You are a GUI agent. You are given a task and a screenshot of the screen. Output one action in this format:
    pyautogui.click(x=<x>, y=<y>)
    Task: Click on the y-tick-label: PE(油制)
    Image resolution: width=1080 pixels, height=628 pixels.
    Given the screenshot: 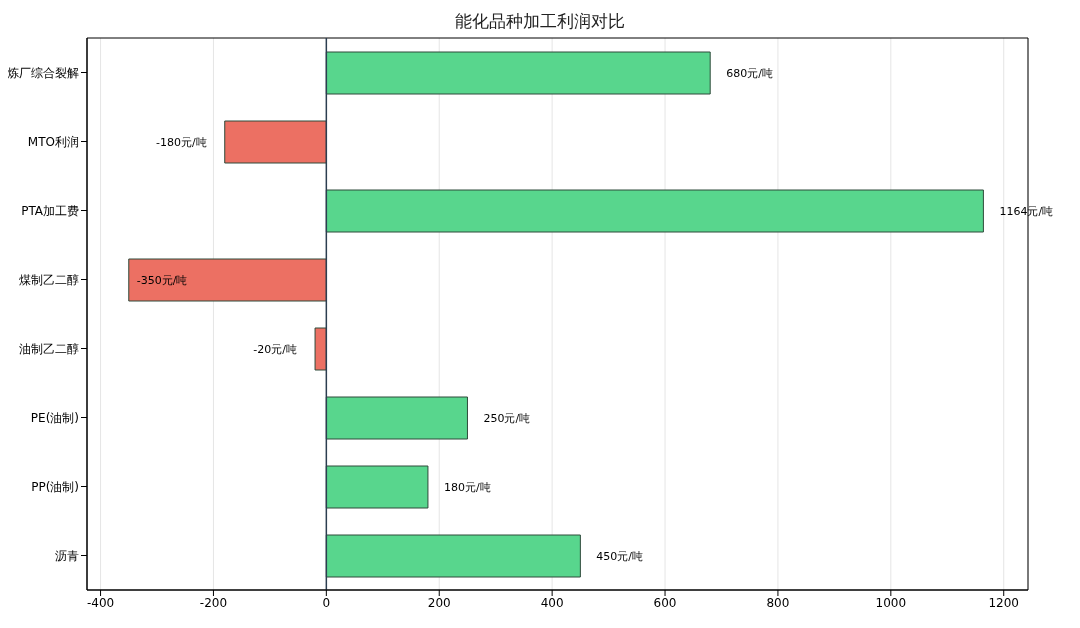 What is the action you would take?
    pyautogui.click(x=54, y=417)
    